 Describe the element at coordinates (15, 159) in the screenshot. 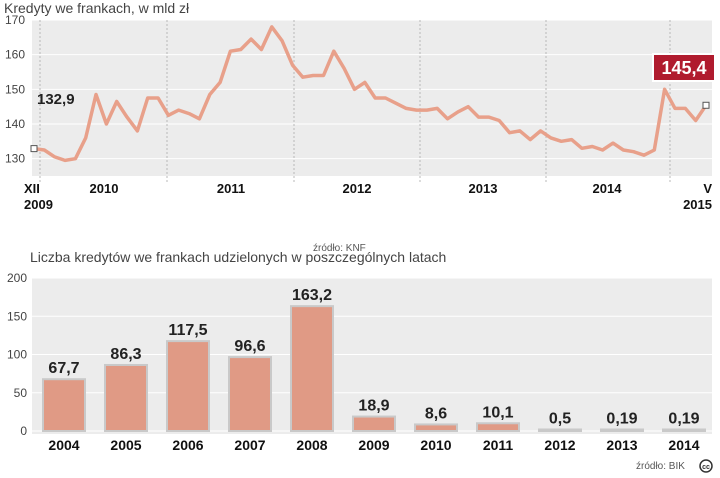

I see `line-chart-y-tick-label: 130` at that location.